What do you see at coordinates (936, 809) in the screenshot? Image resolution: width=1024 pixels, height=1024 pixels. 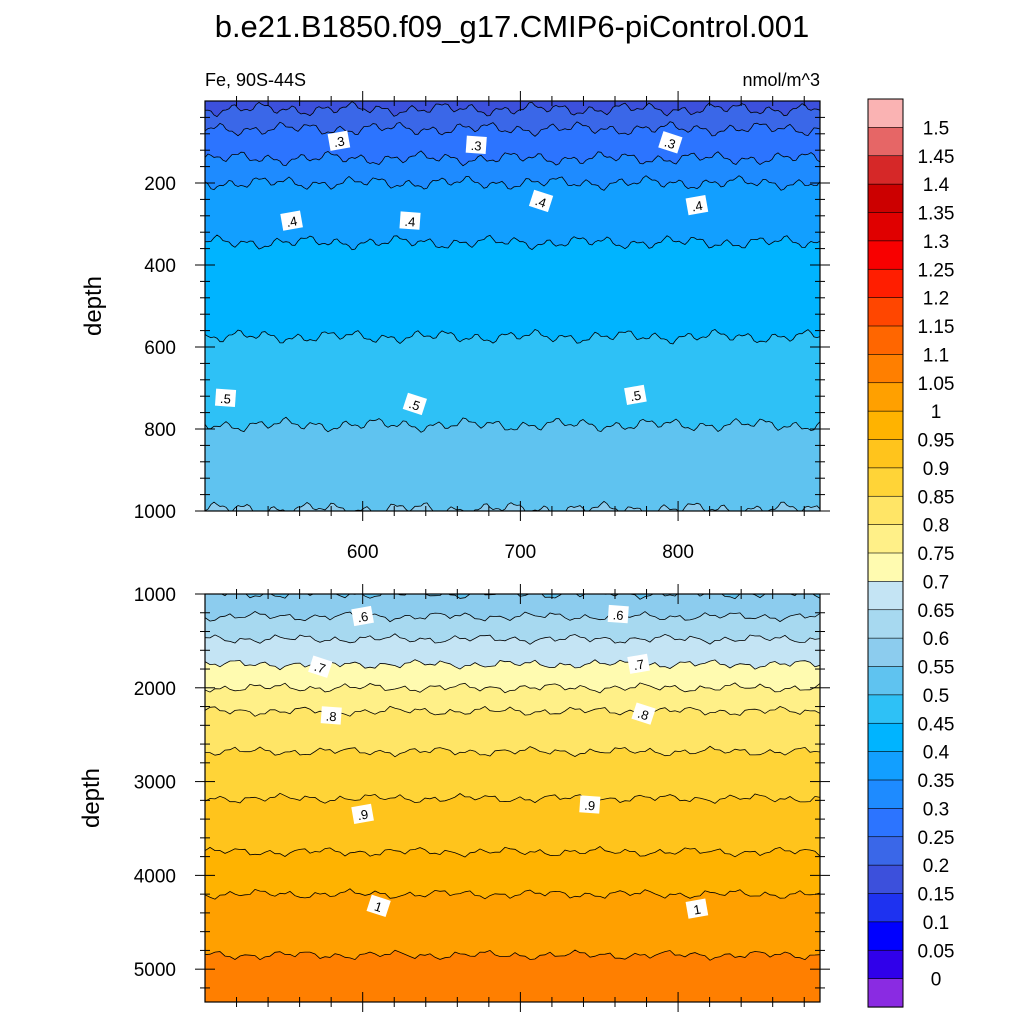 I see `colorbar-label: 0.3` at bounding box center [936, 809].